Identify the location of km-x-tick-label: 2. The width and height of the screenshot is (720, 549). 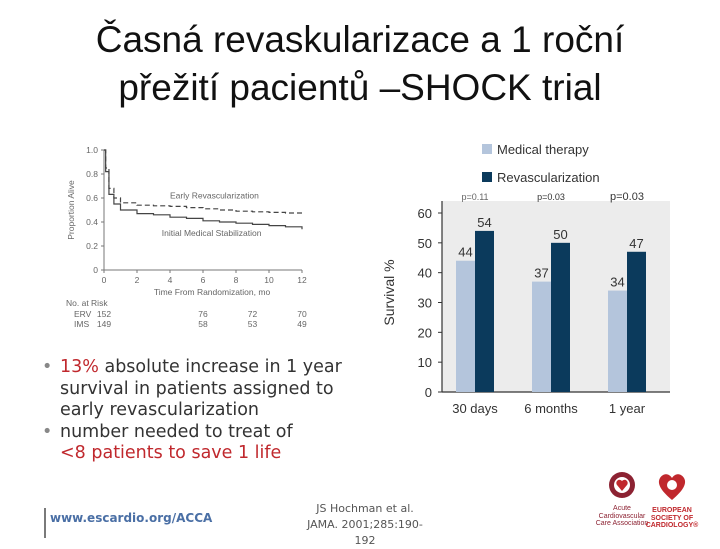
(137, 280).